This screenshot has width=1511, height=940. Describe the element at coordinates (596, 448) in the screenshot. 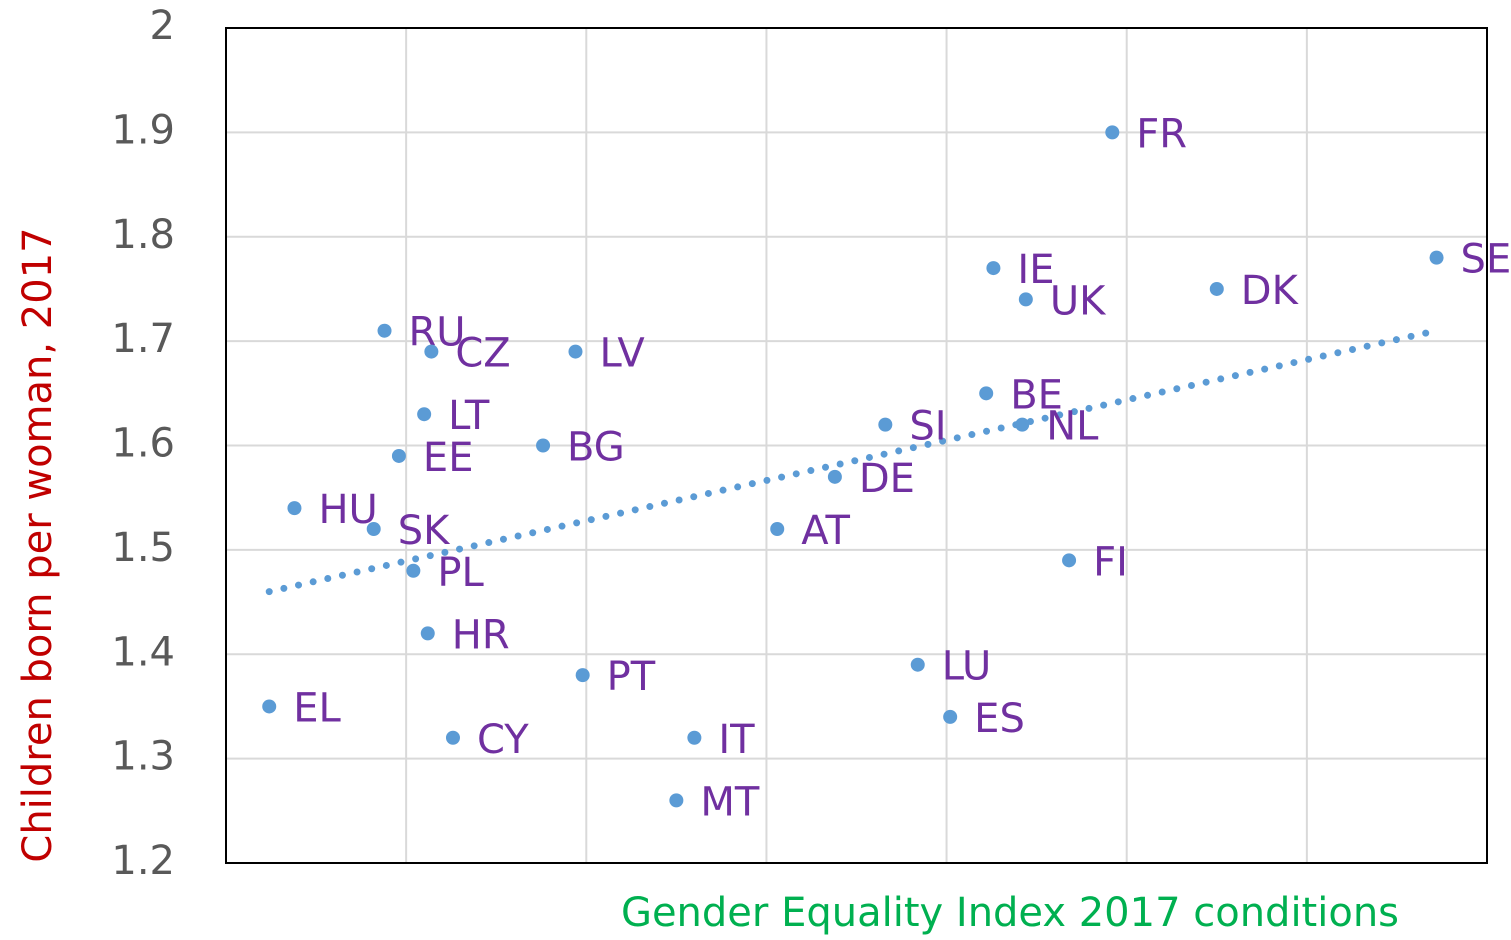

I see `point-label: BG` at that location.